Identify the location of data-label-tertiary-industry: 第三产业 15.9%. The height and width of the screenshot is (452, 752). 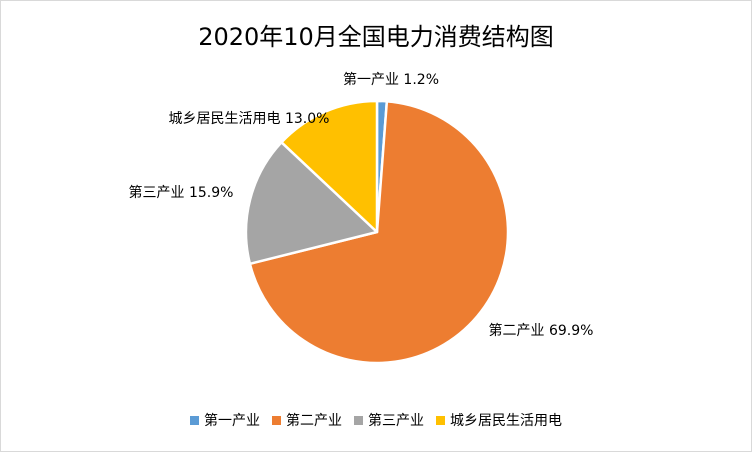
(181, 192).